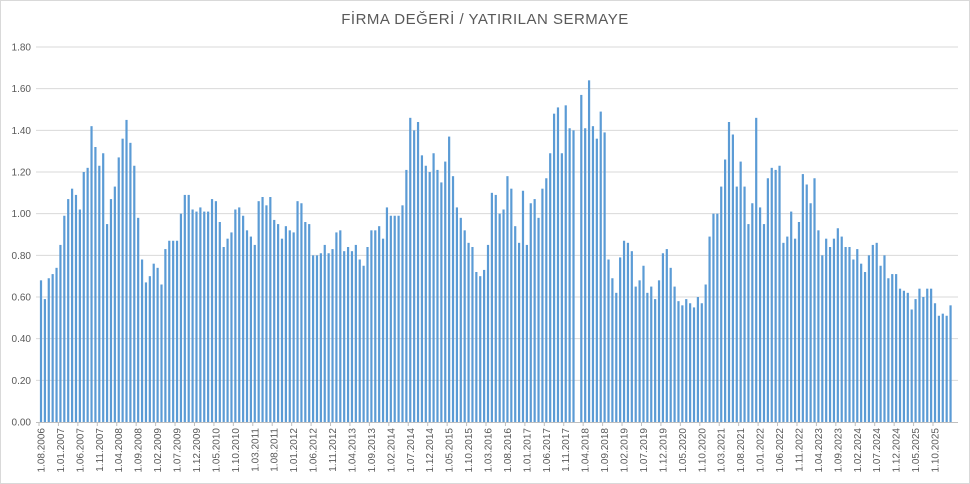 This screenshot has height=484, width=970. What do you see at coordinates (430, 450) in the screenshot?
I see `x-tick-label: 1.12.2014` at bounding box center [430, 450].